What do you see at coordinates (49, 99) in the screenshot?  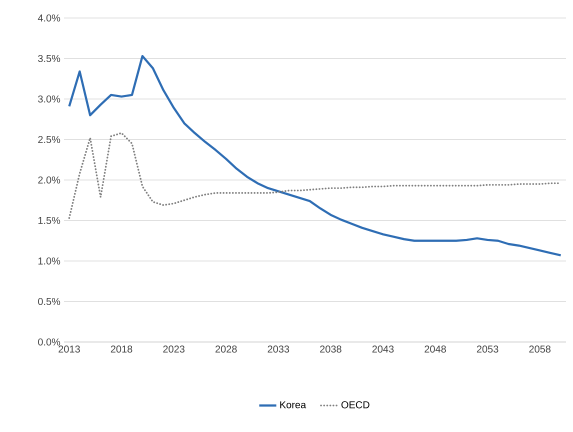 I see `y-tick-label: 3.0%` at bounding box center [49, 99].